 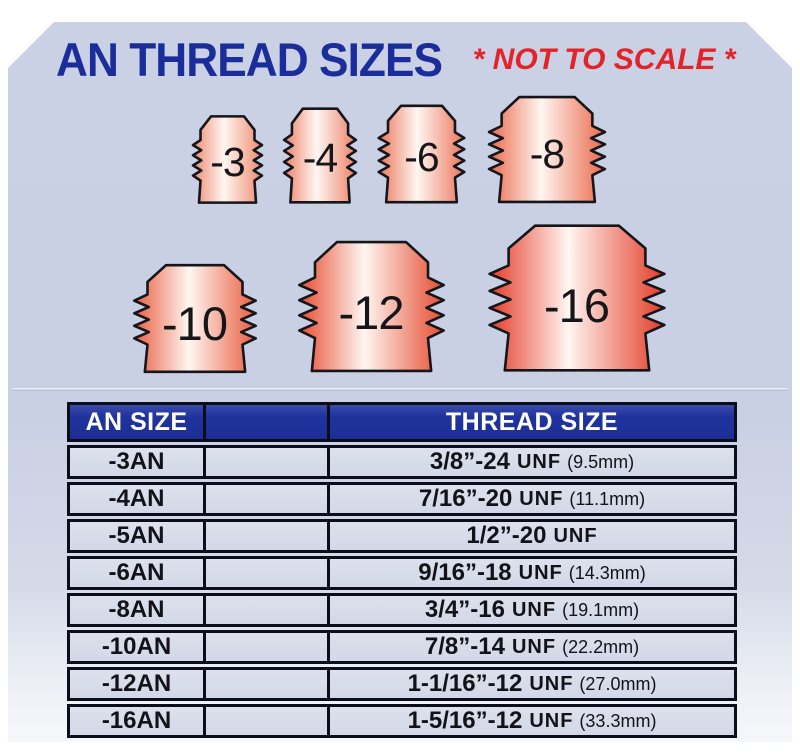 What do you see at coordinates (601, 646) in the screenshot?
I see `thread-mm: (22.2mm)` at bounding box center [601, 646].